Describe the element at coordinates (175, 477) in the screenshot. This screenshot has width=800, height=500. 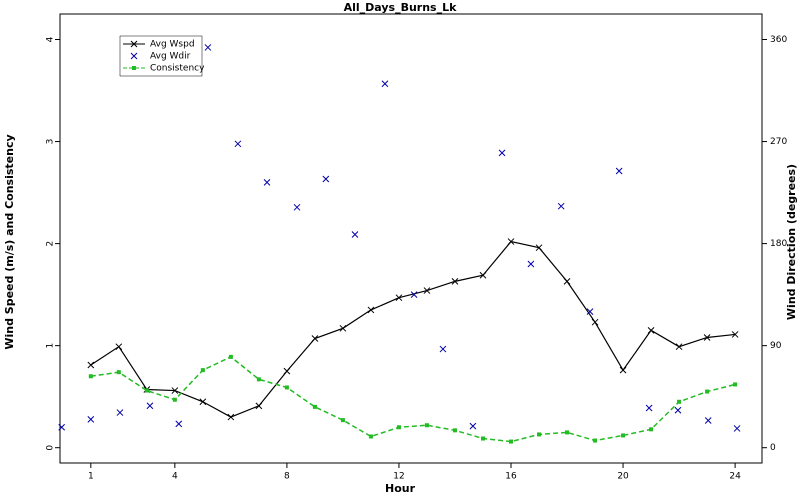
I see `x-tick-label: 4` at that location.